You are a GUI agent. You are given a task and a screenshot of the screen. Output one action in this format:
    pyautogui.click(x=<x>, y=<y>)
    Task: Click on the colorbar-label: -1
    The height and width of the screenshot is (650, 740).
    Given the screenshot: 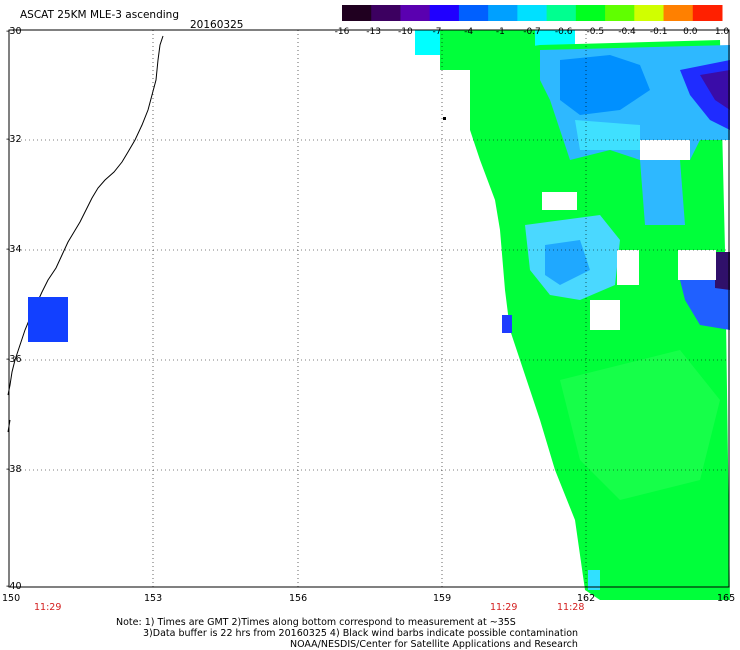 What is the action you would take?
    pyautogui.click(x=500, y=32)
    